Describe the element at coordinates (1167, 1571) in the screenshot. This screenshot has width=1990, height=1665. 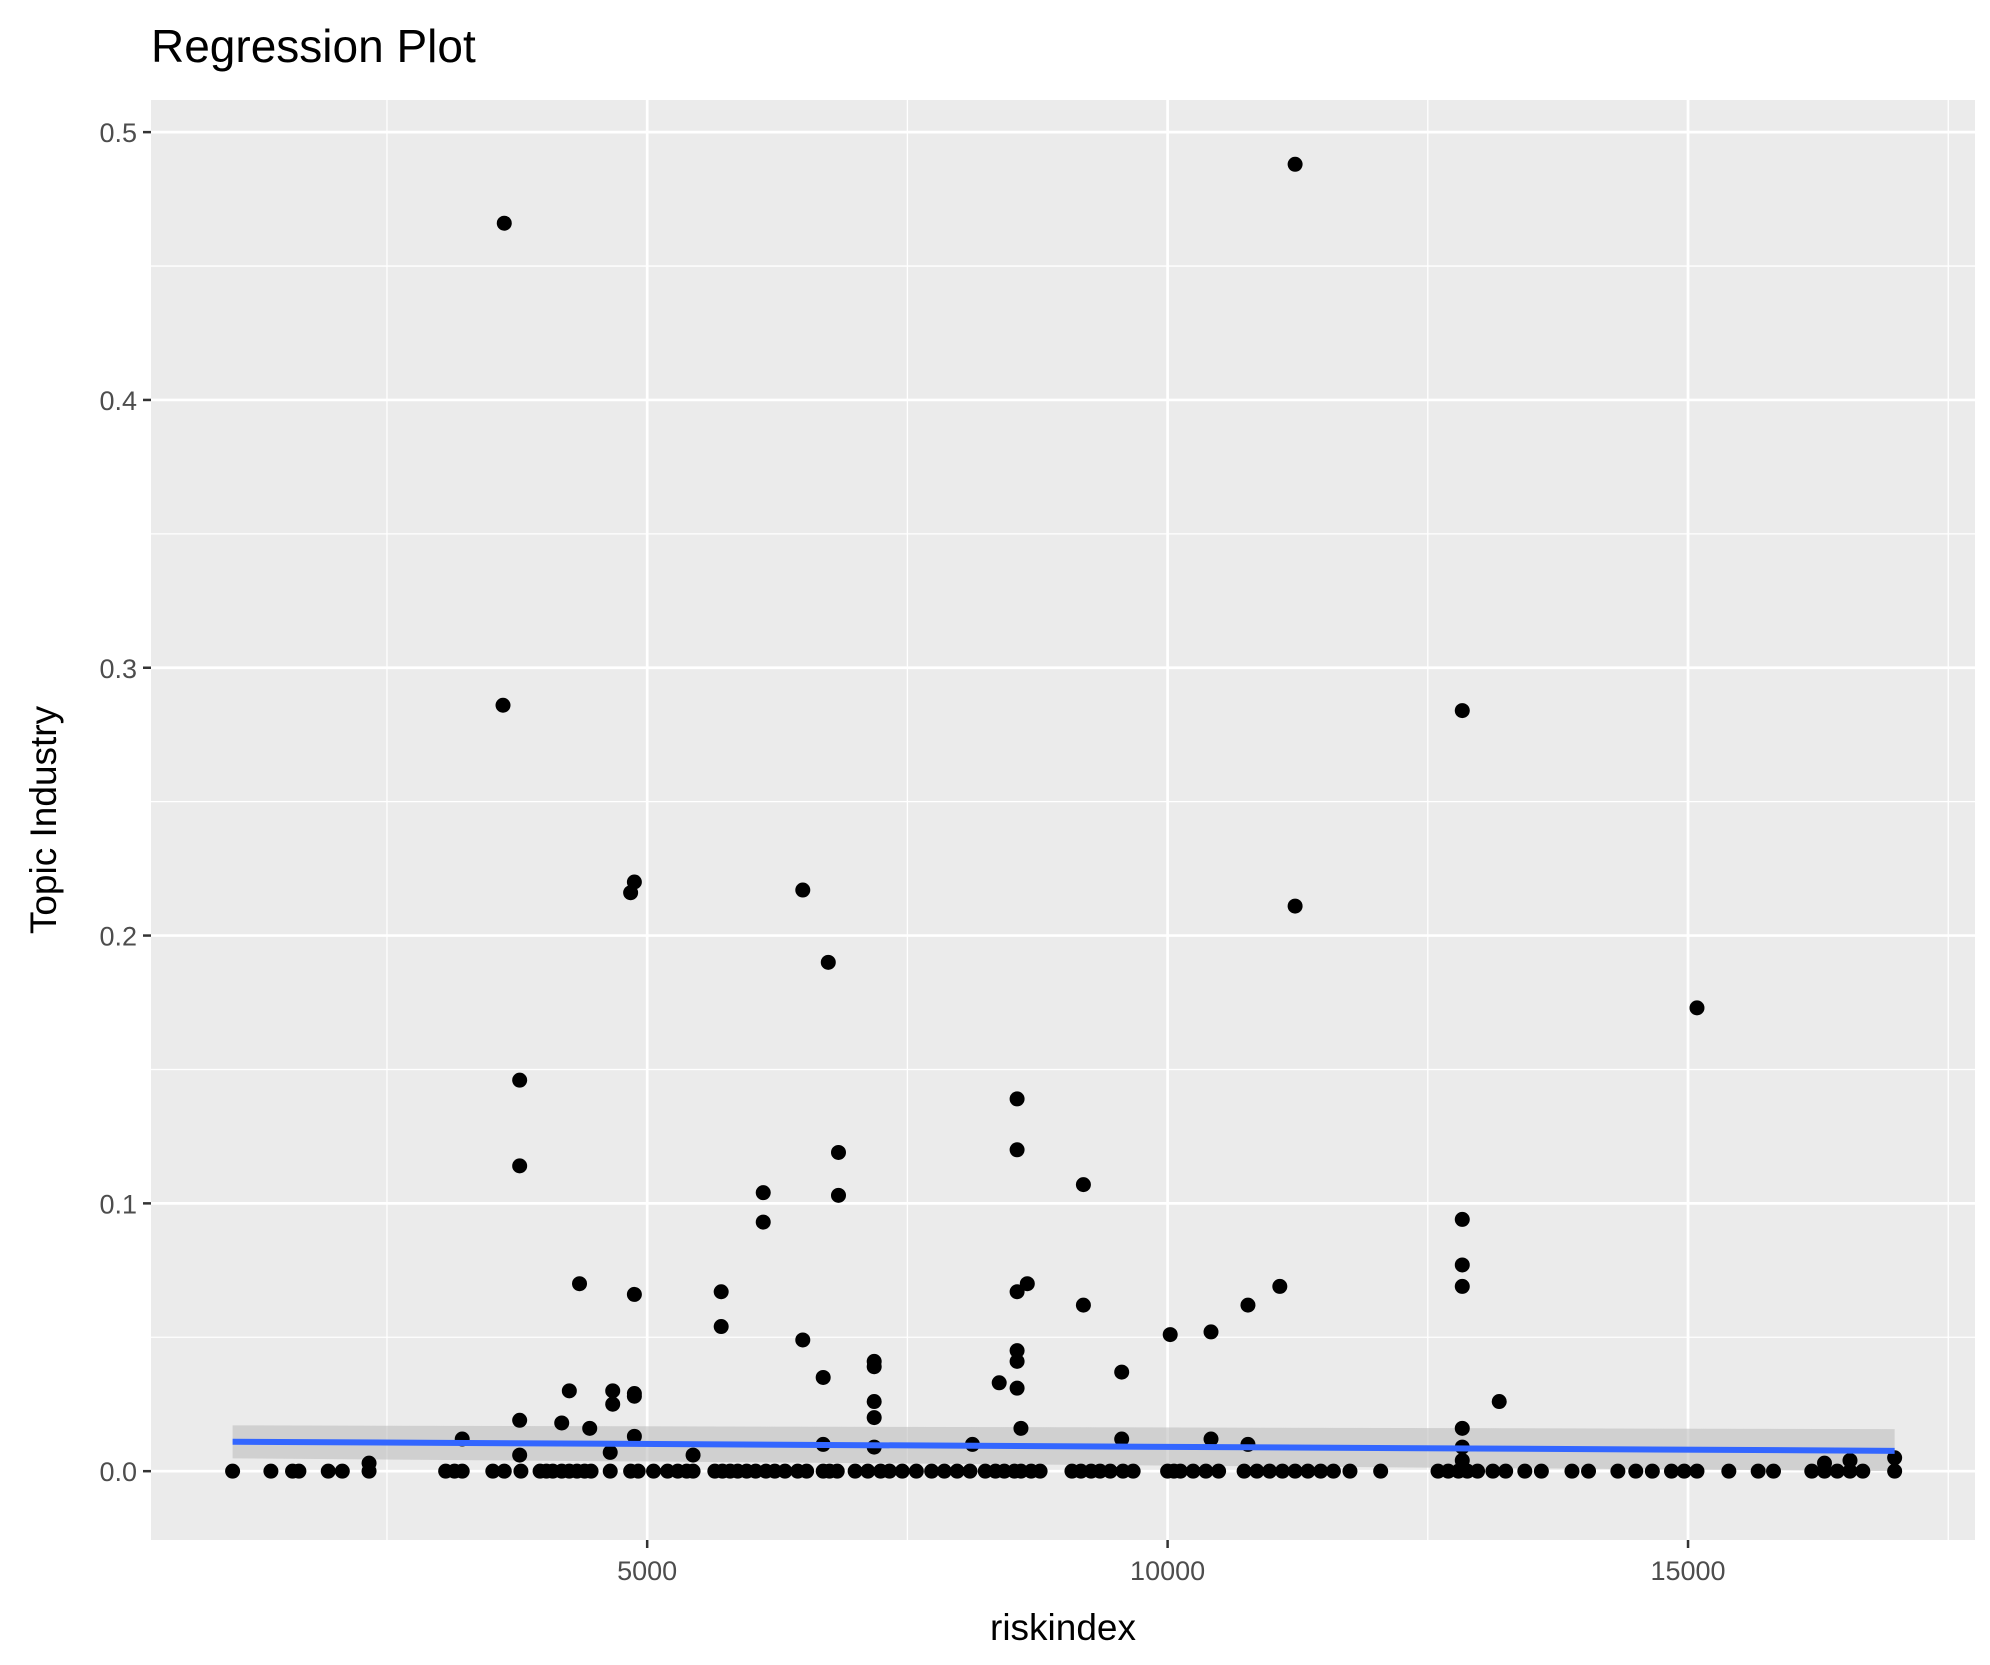
I see `x-tick-label: 10000` at that location.